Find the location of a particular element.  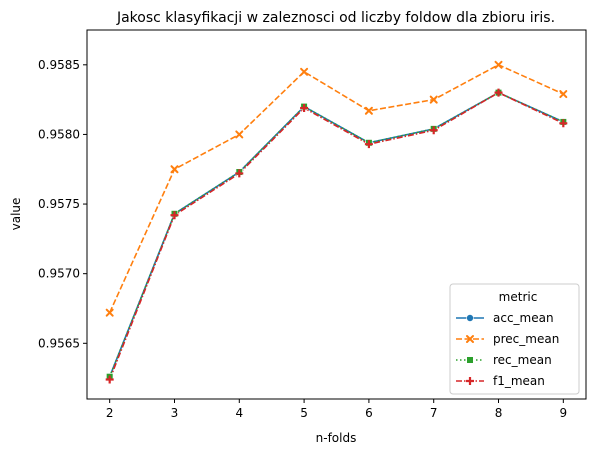

legend-items: acc_mean prec_mean rec_mean f1_mean is located at coordinates (507, 349).